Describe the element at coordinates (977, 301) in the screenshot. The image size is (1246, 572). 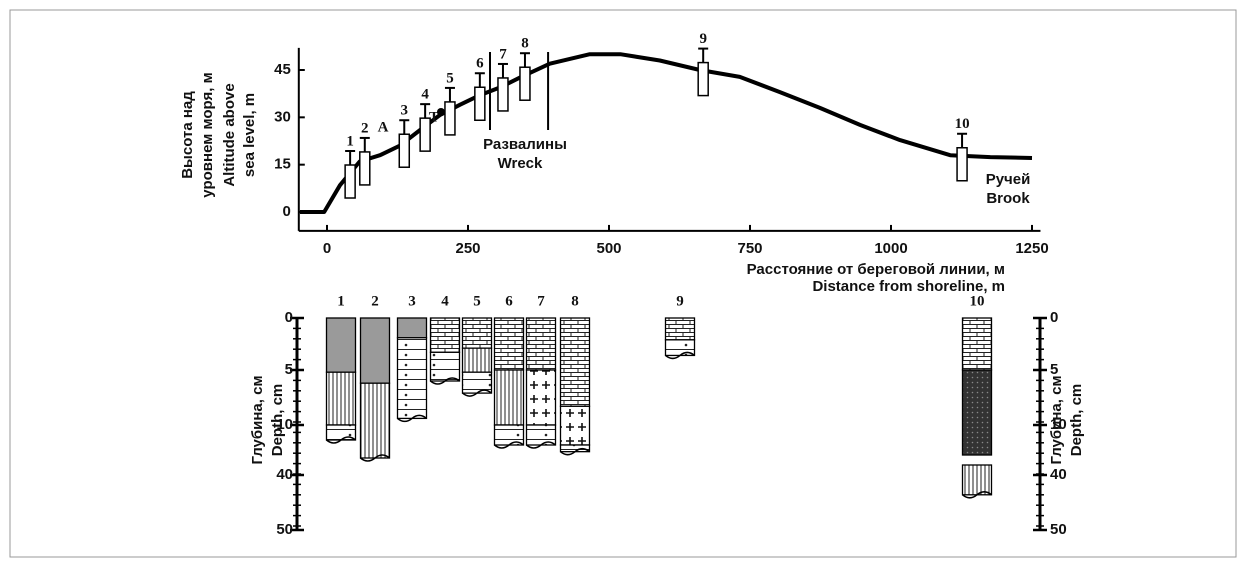
I see `column-label: 10` at that location.